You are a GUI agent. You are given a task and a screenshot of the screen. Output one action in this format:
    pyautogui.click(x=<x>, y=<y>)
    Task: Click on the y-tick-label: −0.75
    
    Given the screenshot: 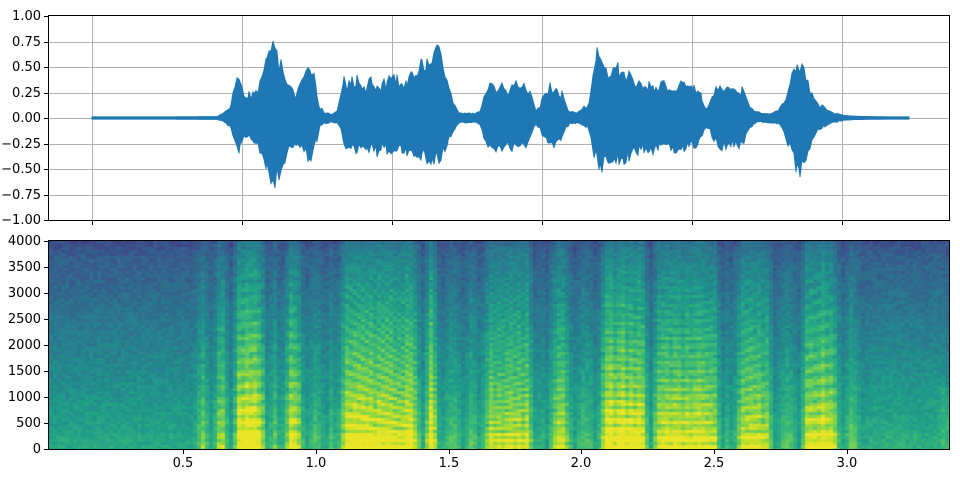 What is the action you would take?
    pyautogui.click(x=21, y=195)
    